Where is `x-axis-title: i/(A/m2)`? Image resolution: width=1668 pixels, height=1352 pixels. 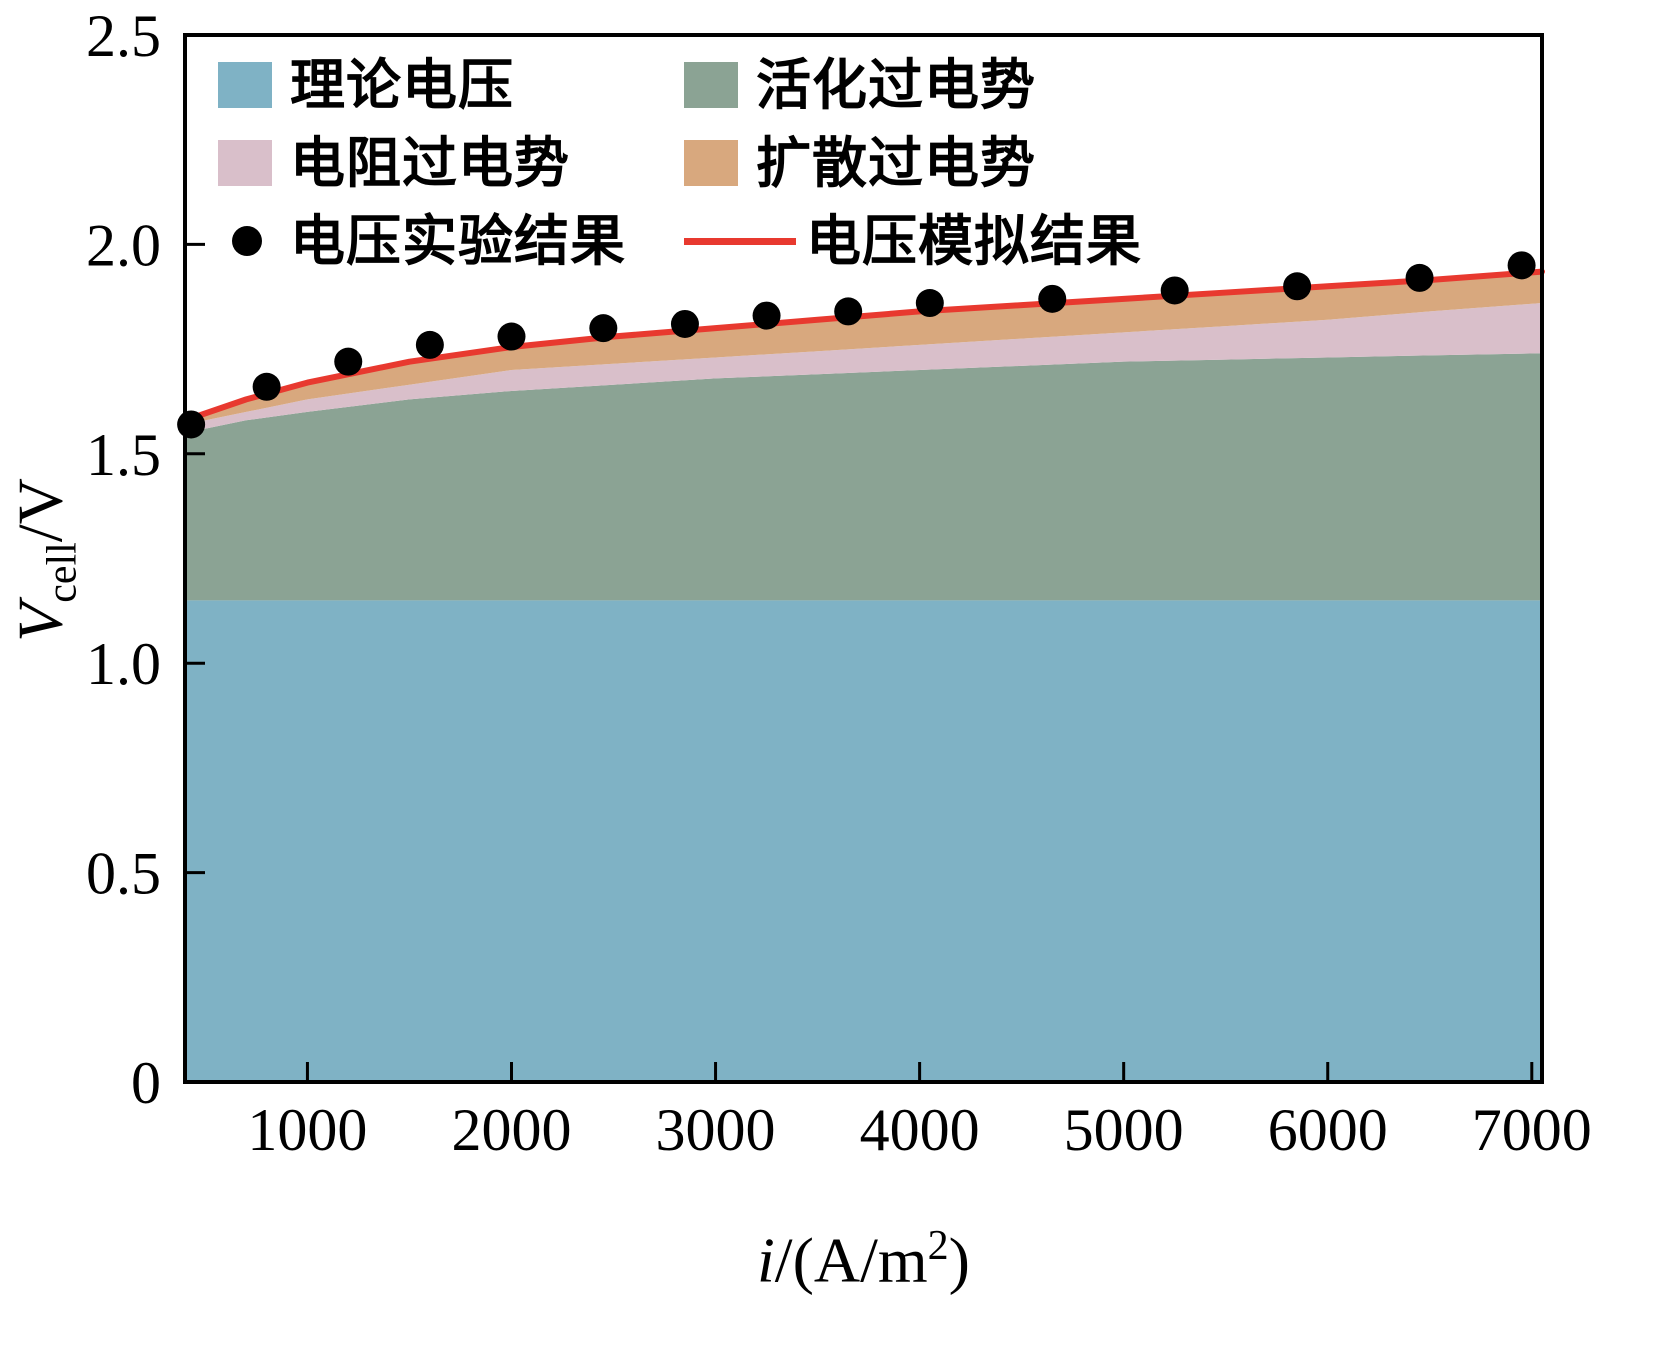 x-axis-title: i/(A/m2) is located at coordinates (863, 1259).